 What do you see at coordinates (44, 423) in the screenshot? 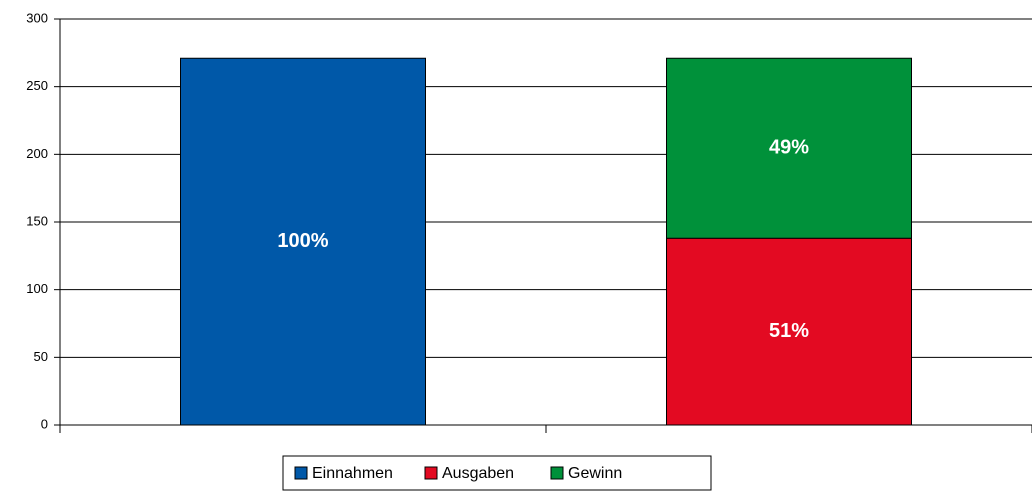
I see `y-tick-label: 0` at bounding box center [44, 423].